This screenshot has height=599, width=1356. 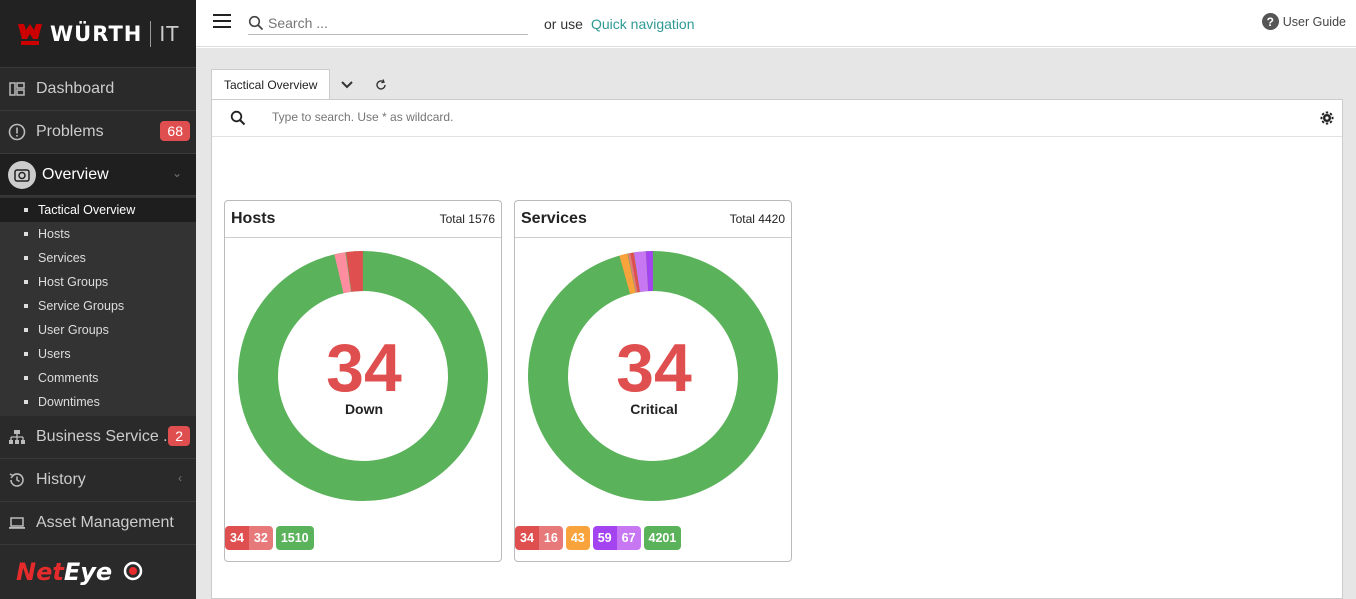 What do you see at coordinates (61, 479) in the screenshot?
I see `nav-history-label: History` at bounding box center [61, 479].